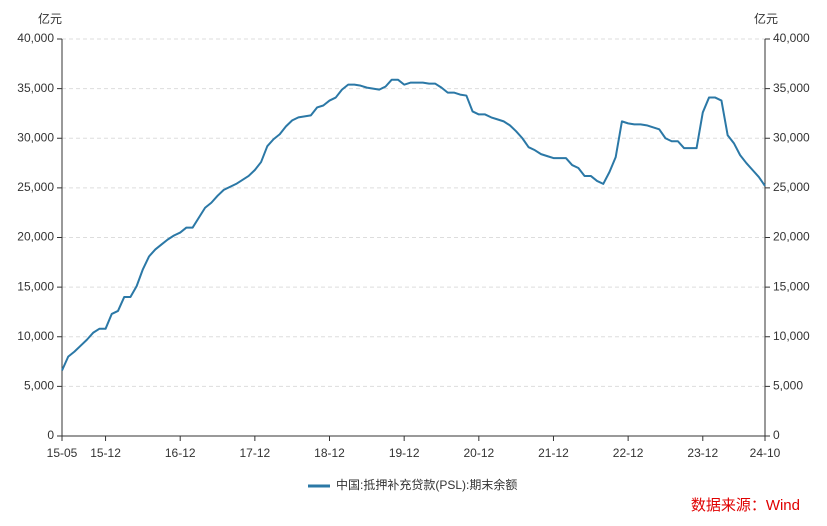  What do you see at coordinates (50, 18) in the screenshot?
I see `y-axis-unit: 亿元` at bounding box center [50, 18].